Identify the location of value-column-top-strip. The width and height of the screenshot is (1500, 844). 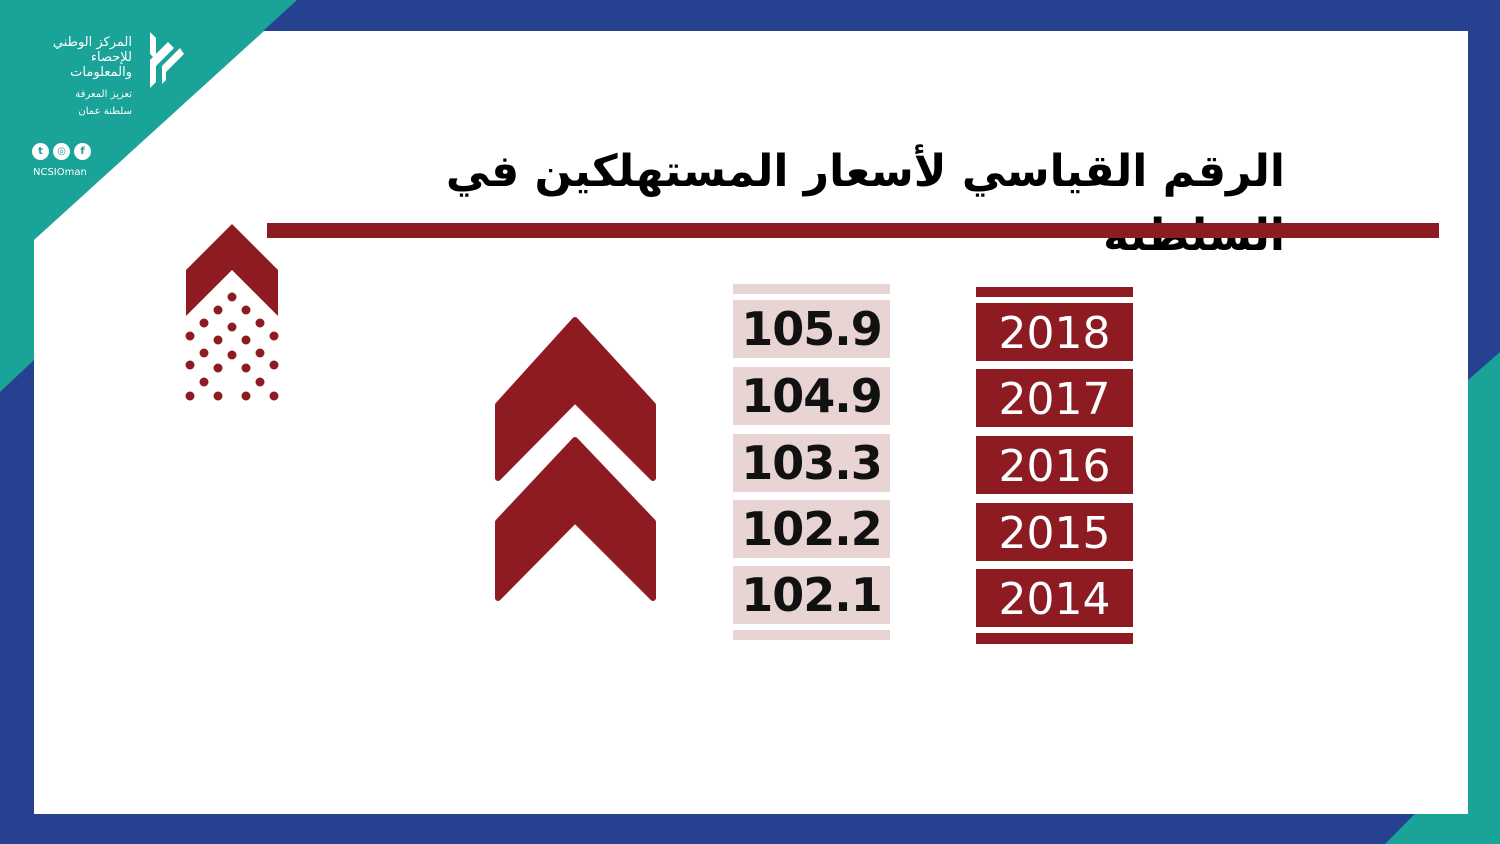
(811, 289).